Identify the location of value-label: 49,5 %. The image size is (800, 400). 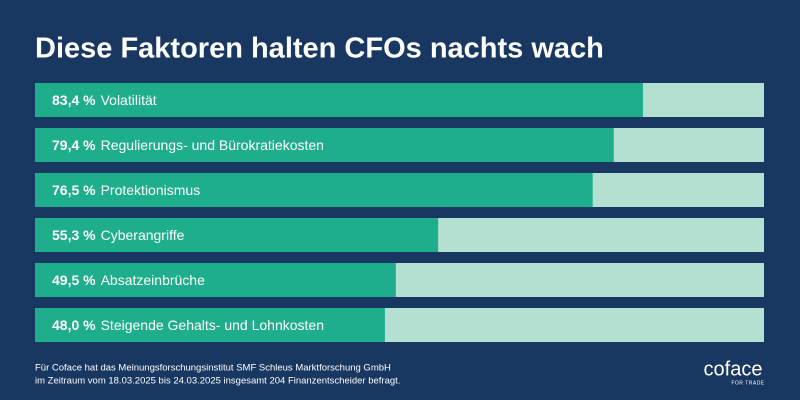
(74, 280).